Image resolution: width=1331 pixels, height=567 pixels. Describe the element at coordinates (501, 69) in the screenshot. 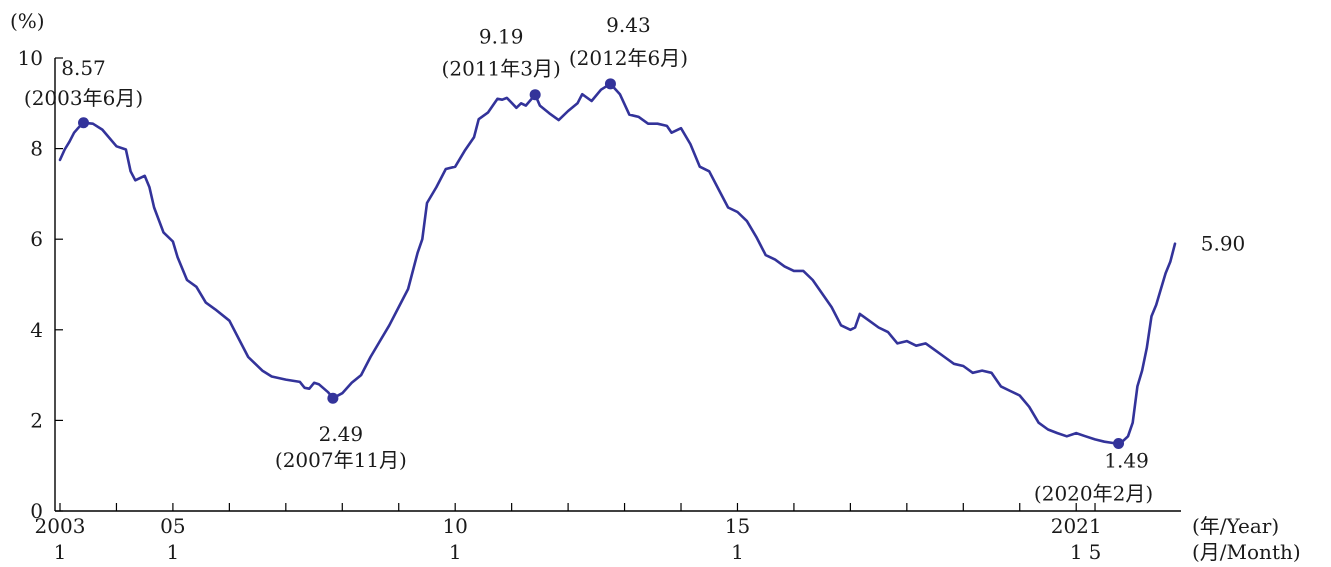

I see `annotation-date: (2011年3月)` at that location.